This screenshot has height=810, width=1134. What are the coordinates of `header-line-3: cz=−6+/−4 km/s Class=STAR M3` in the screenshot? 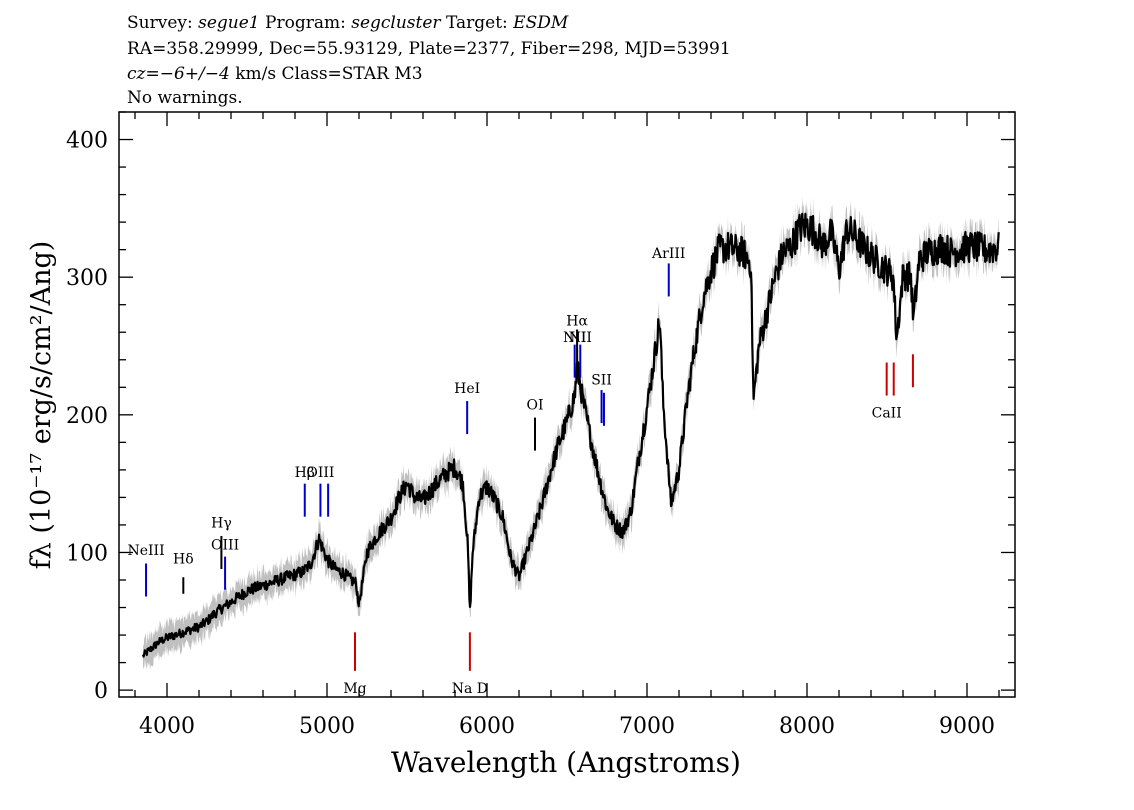 It's located at (275, 74).